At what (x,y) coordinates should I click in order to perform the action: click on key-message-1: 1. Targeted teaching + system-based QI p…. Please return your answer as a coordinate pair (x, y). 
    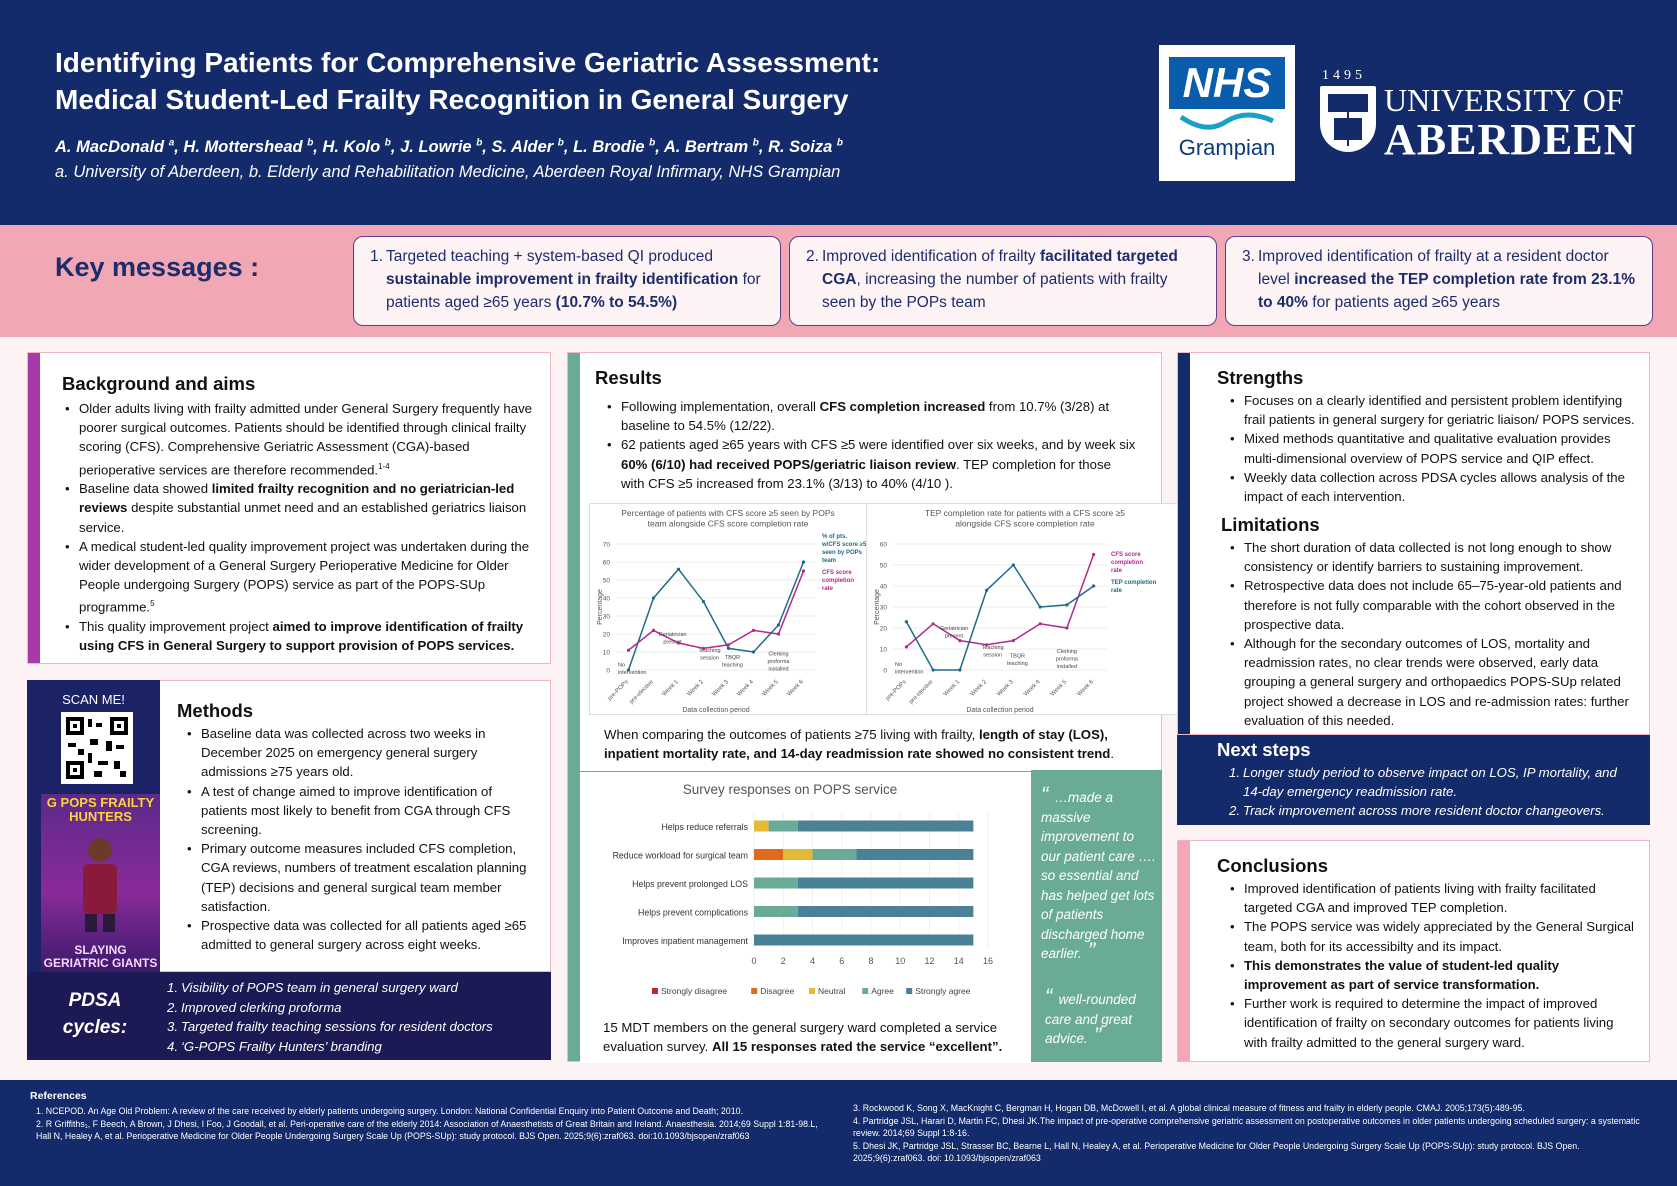
    Looking at the image, I should click on (567, 281).